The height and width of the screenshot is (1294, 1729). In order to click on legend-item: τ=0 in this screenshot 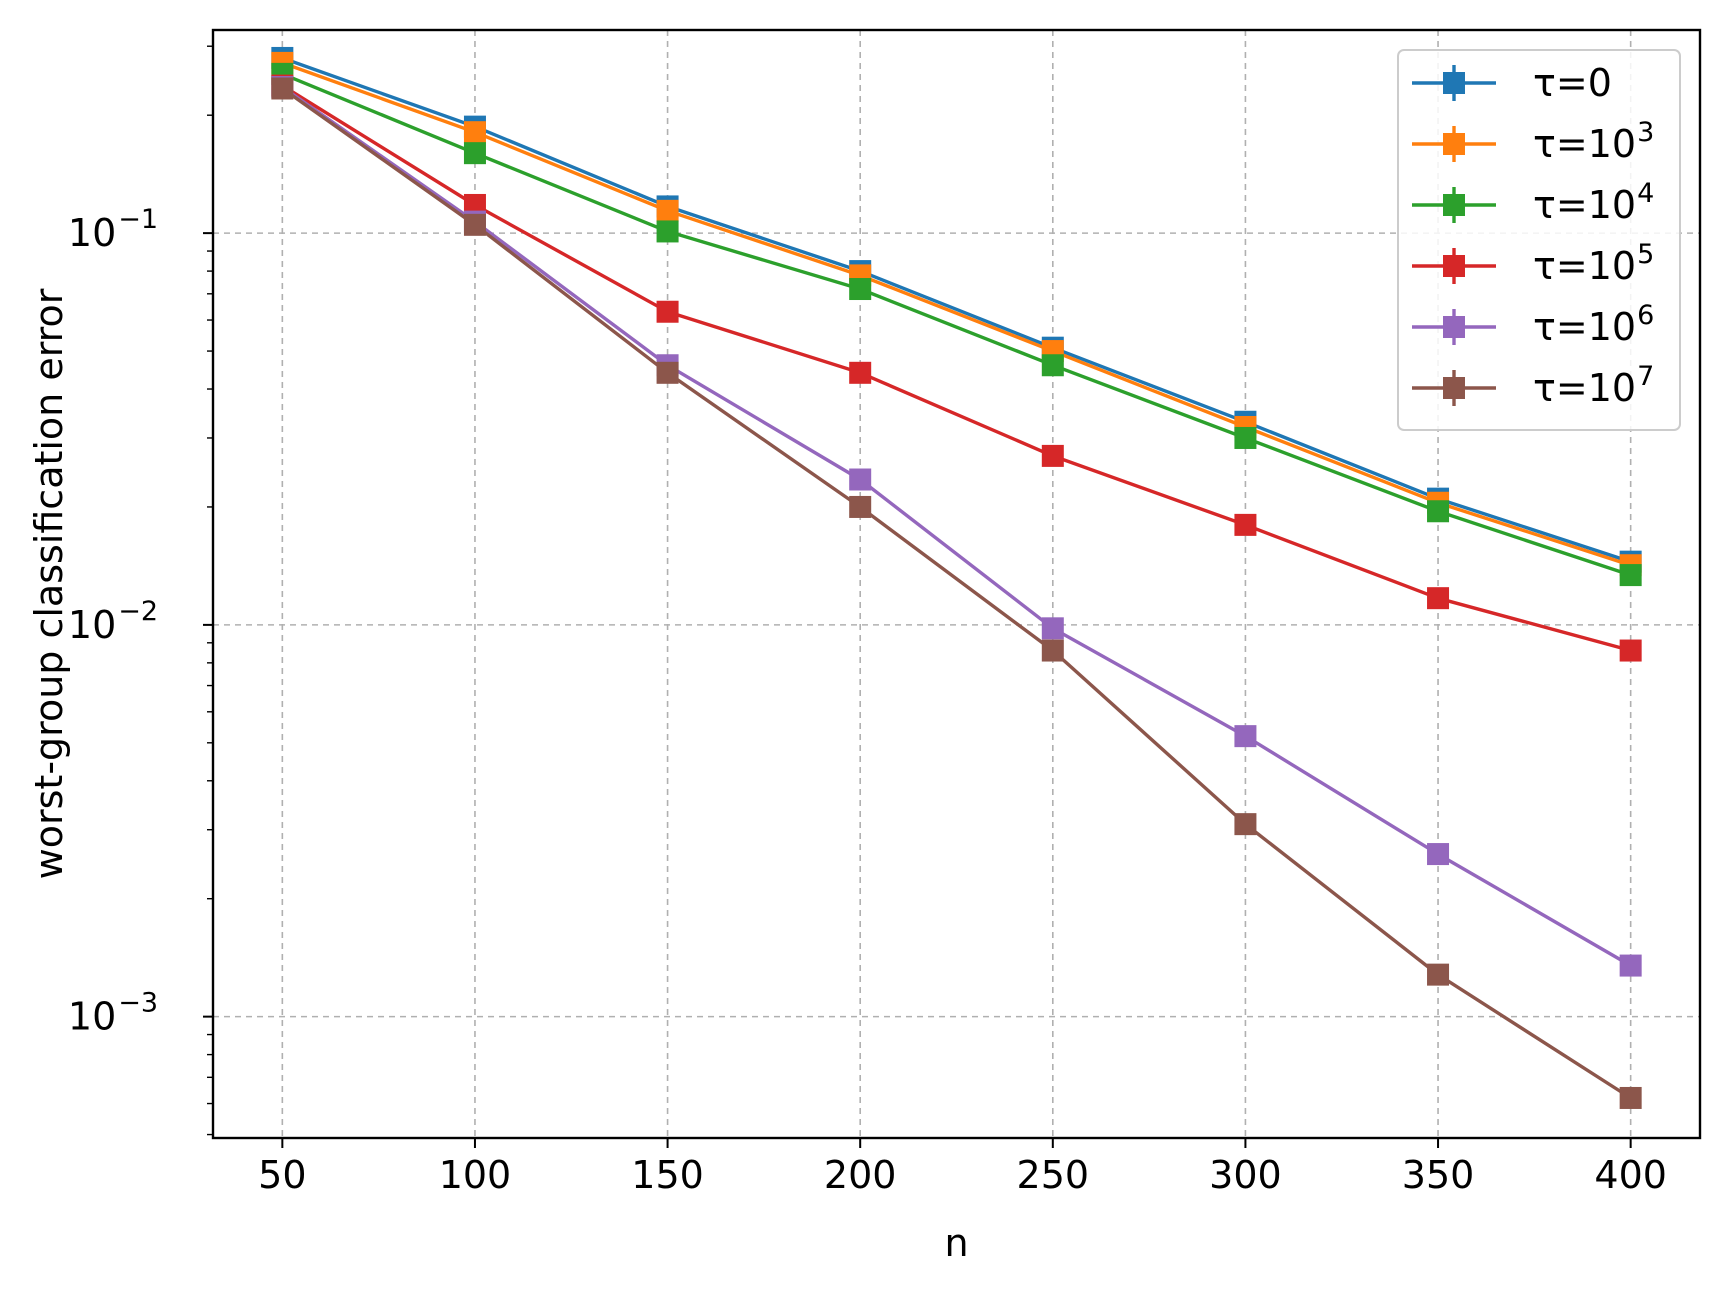, I will do `click(1512, 83)`.